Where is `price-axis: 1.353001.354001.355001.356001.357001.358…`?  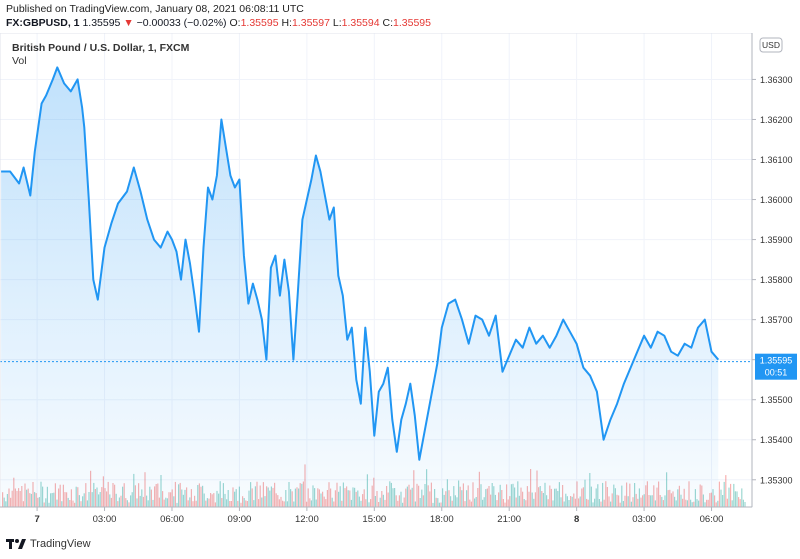 price-axis: 1.353001.354001.355001.356001.357001.358… is located at coordinates (772, 280).